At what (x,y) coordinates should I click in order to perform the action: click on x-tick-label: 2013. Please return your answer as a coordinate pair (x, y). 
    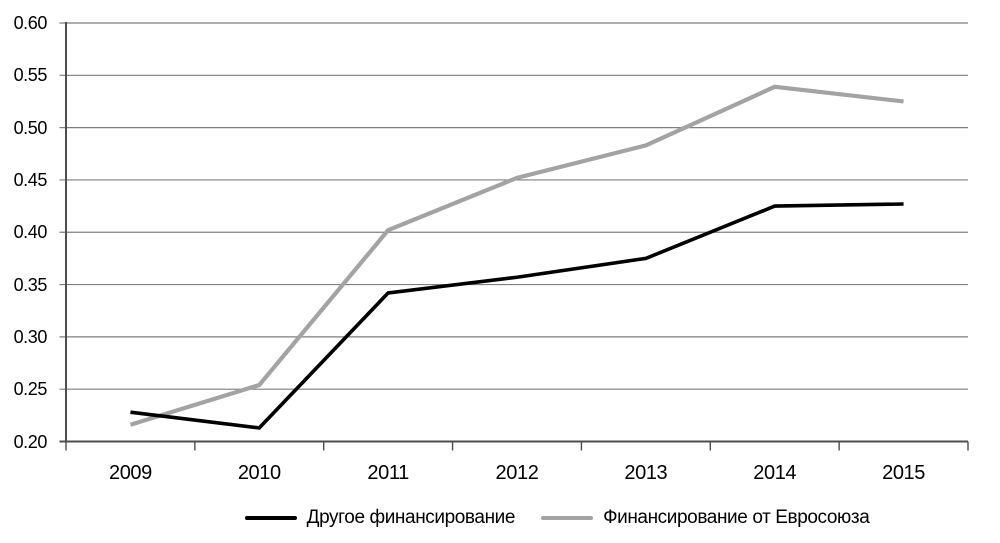
    Looking at the image, I should click on (646, 473).